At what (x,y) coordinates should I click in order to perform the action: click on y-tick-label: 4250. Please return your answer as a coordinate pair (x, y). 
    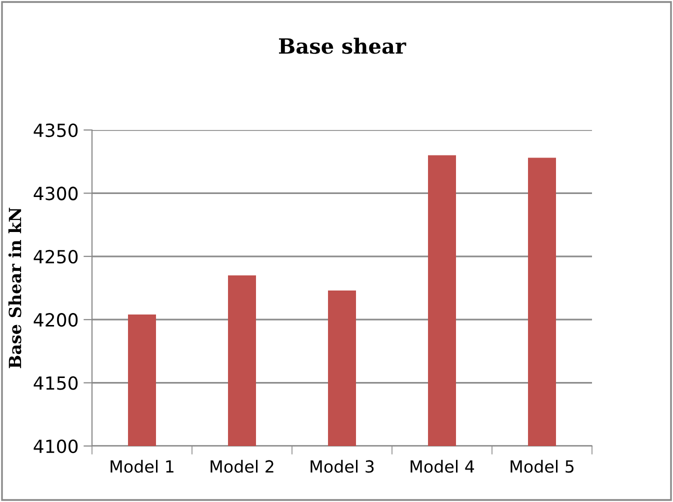
    Looking at the image, I should click on (56, 257).